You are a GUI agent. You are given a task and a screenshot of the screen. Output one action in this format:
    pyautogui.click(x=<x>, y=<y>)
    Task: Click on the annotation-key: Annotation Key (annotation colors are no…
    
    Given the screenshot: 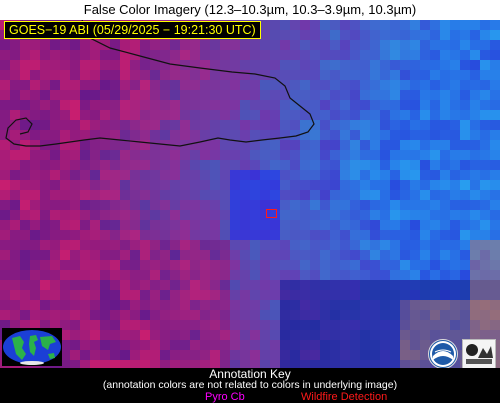 What is the action you would take?
    pyautogui.click(x=250, y=385)
    